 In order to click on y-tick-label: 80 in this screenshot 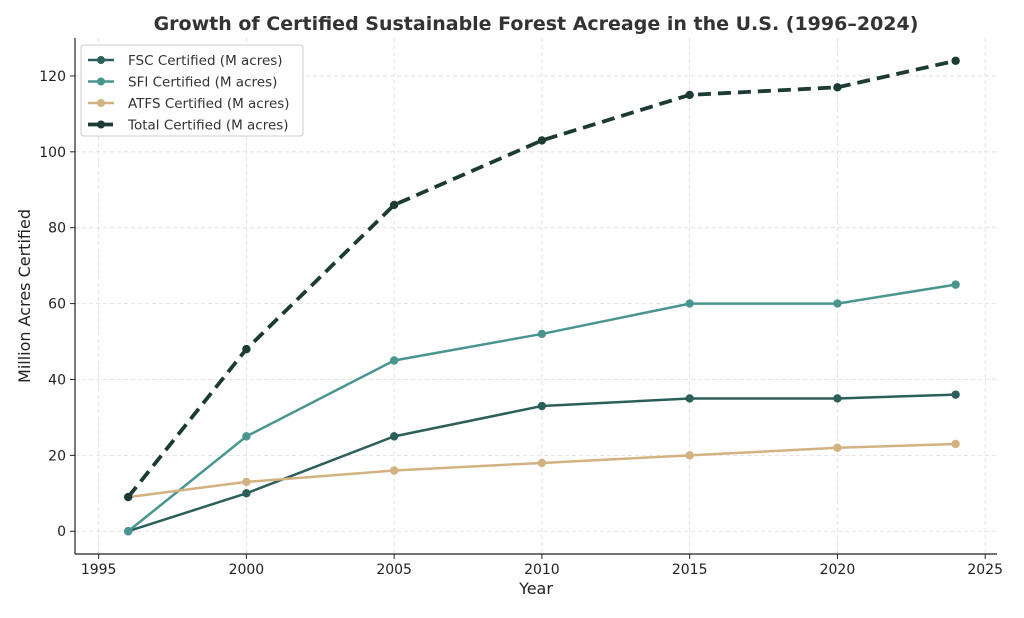, I will do `click(57, 229)`.